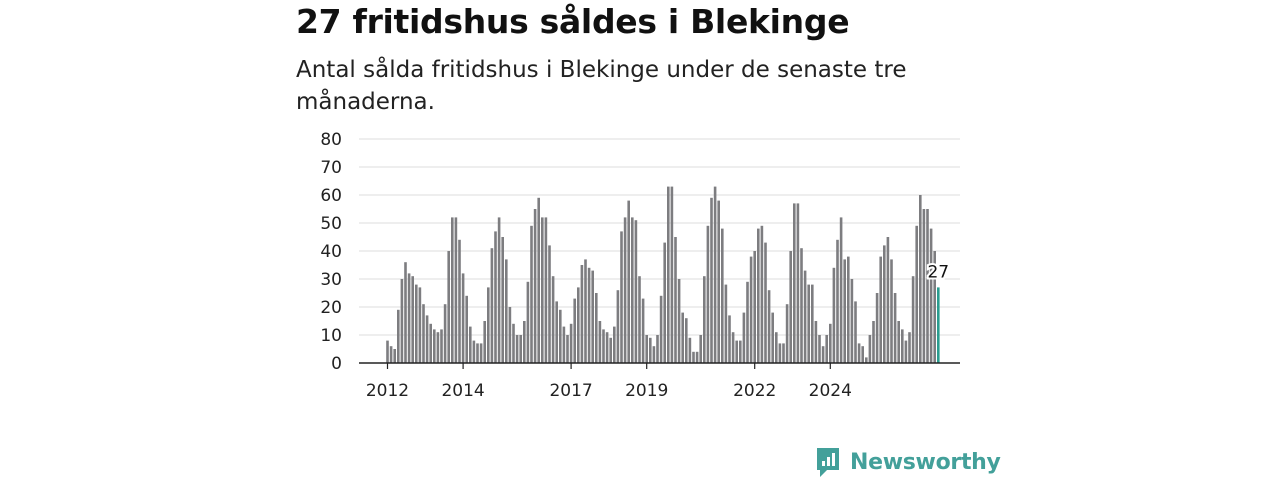  What do you see at coordinates (609, 382) in the screenshot?
I see `x-axis-ticks: 2012 2014 2017 2019 2022 2024` at bounding box center [609, 382].